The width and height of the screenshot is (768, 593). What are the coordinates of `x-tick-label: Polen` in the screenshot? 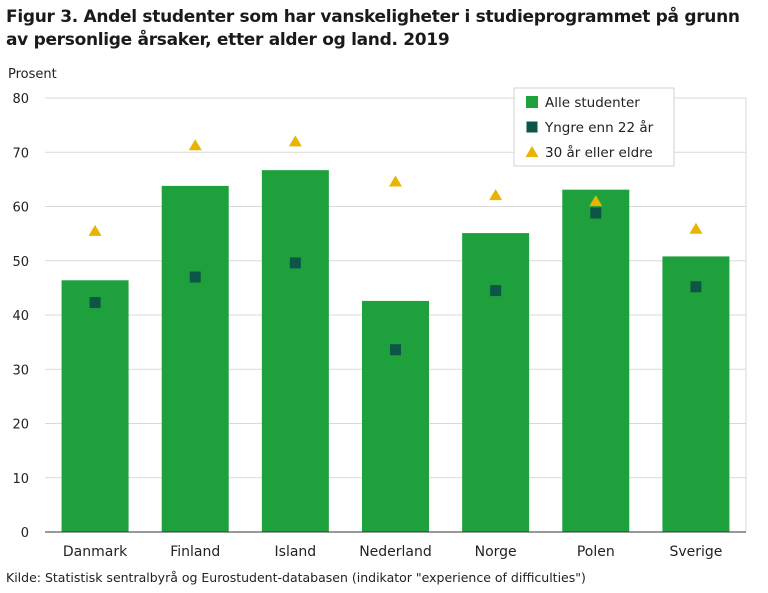 It's located at (596, 552).